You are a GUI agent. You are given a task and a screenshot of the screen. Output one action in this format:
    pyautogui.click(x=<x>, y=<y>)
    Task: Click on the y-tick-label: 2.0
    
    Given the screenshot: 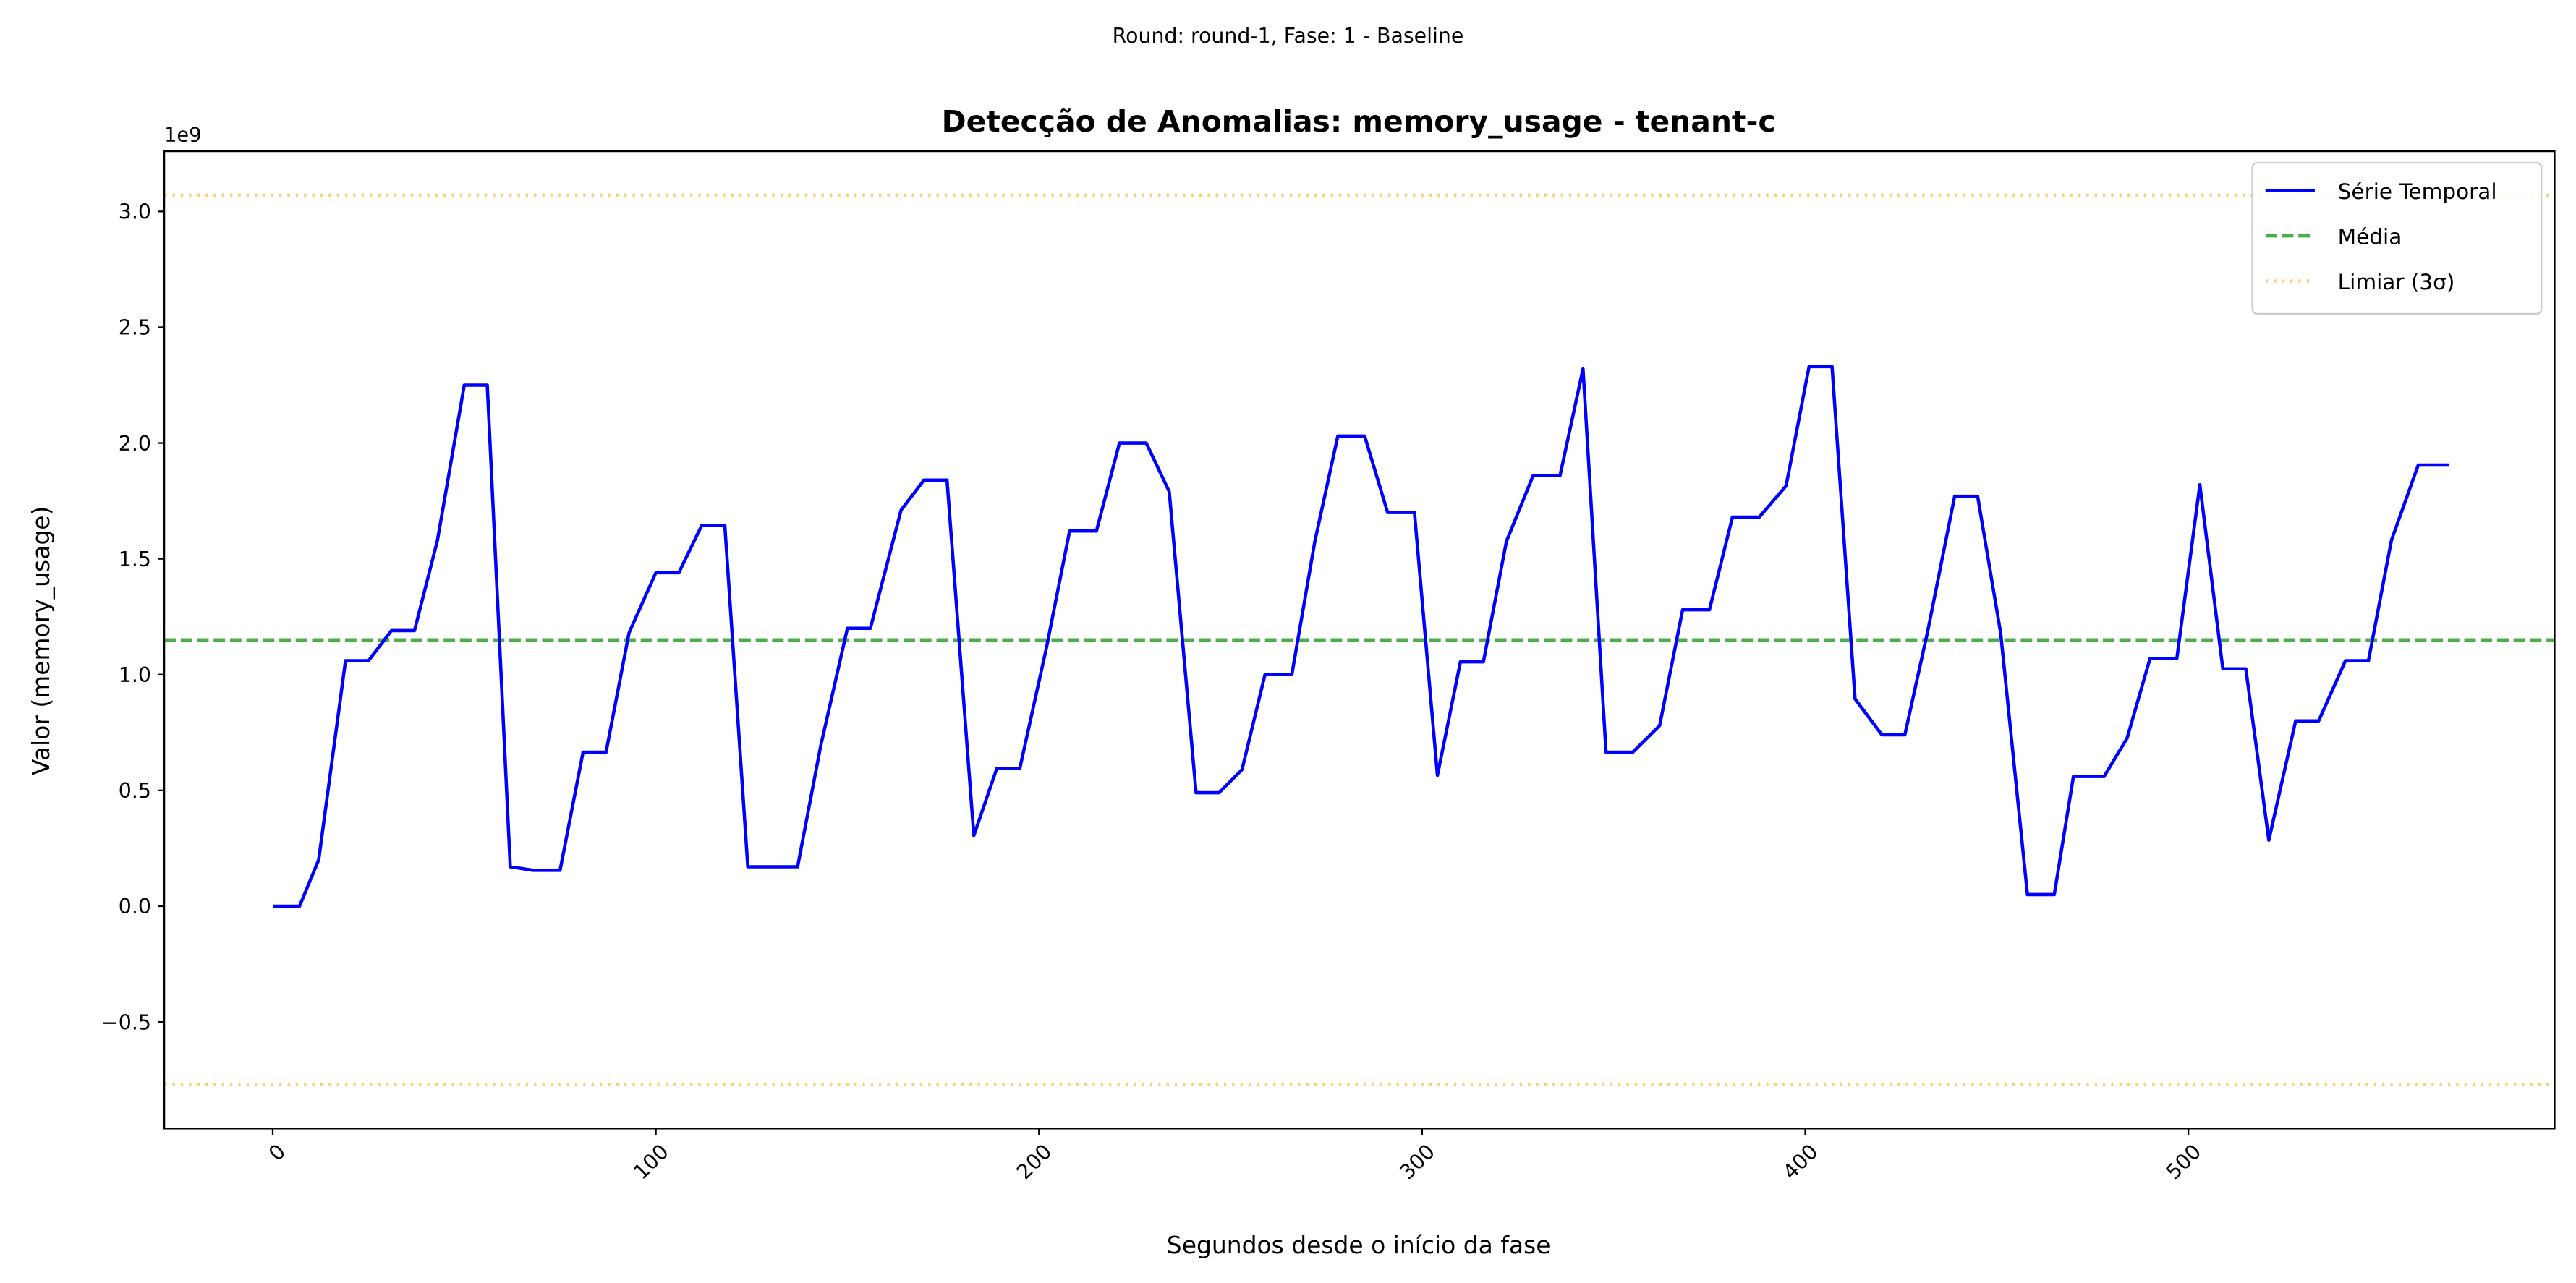 What is the action you would take?
    pyautogui.click(x=135, y=444)
    